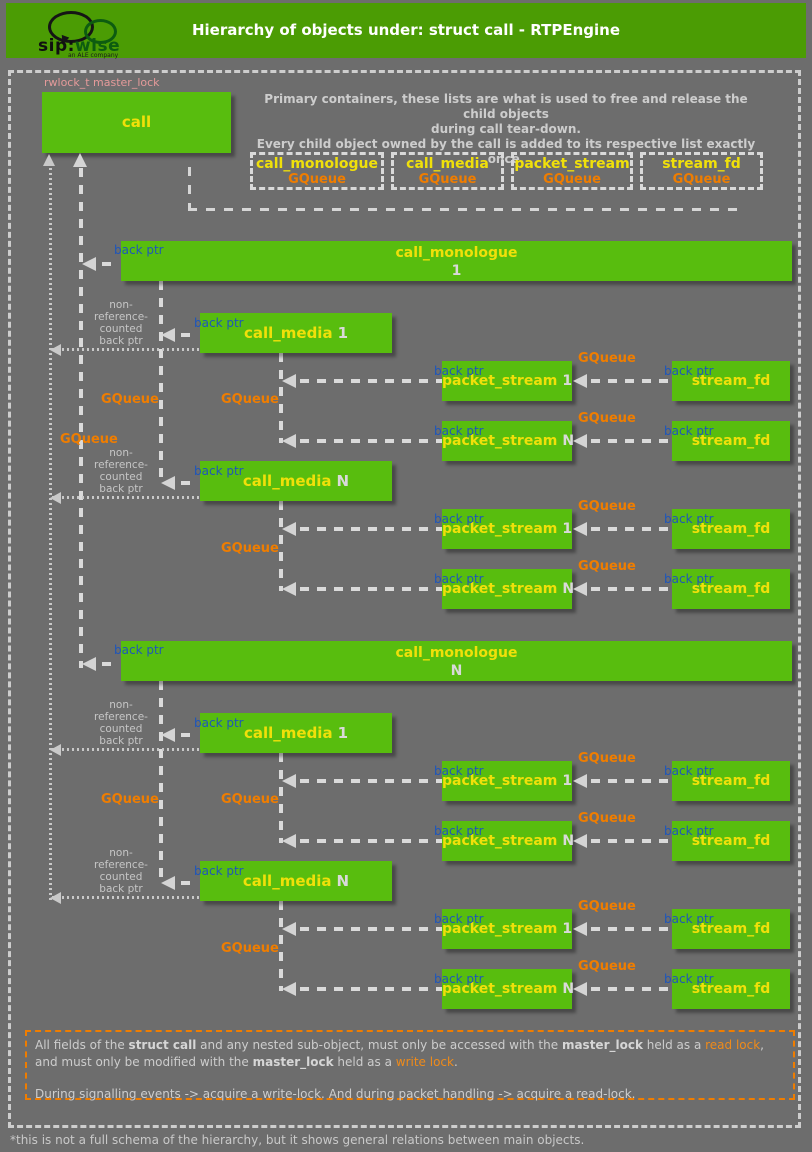 The height and width of the screenshot is (1152, 812). Describe the element at coordinates (317, 179) in the screenshot. I see `legend-container-type: GQueue` at that location.